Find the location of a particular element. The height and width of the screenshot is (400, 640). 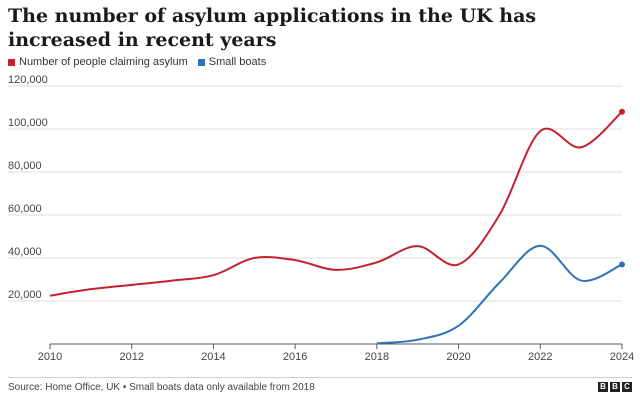

series-endpoint-small-boats is located at coordinates (622, 264).